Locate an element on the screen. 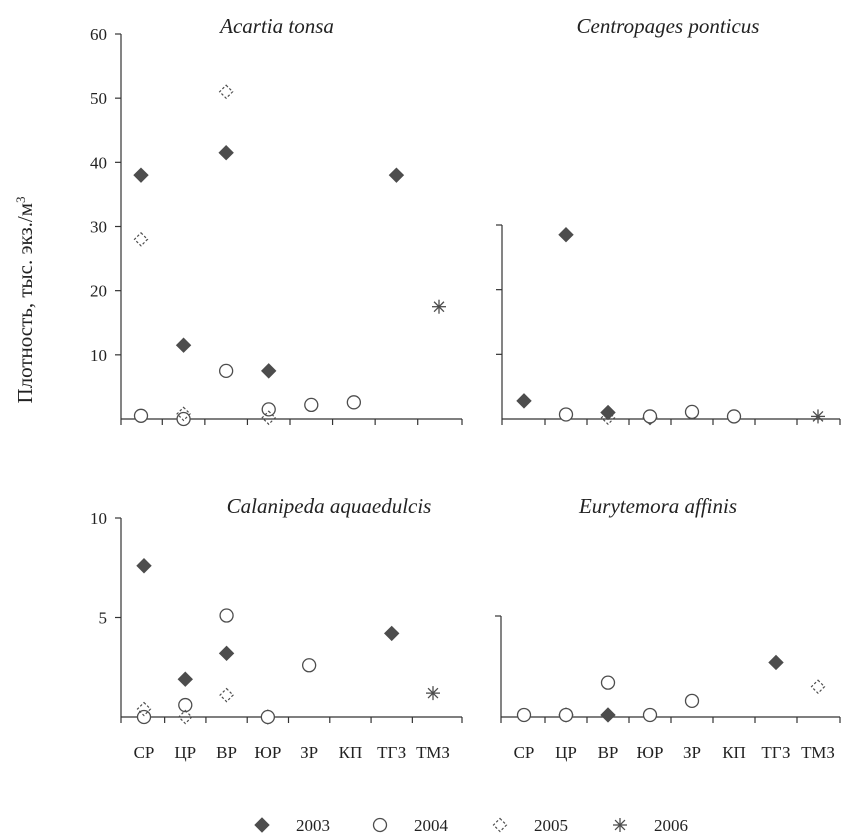  legend-item-2006: 2006 is located at coordinates (650, 825).